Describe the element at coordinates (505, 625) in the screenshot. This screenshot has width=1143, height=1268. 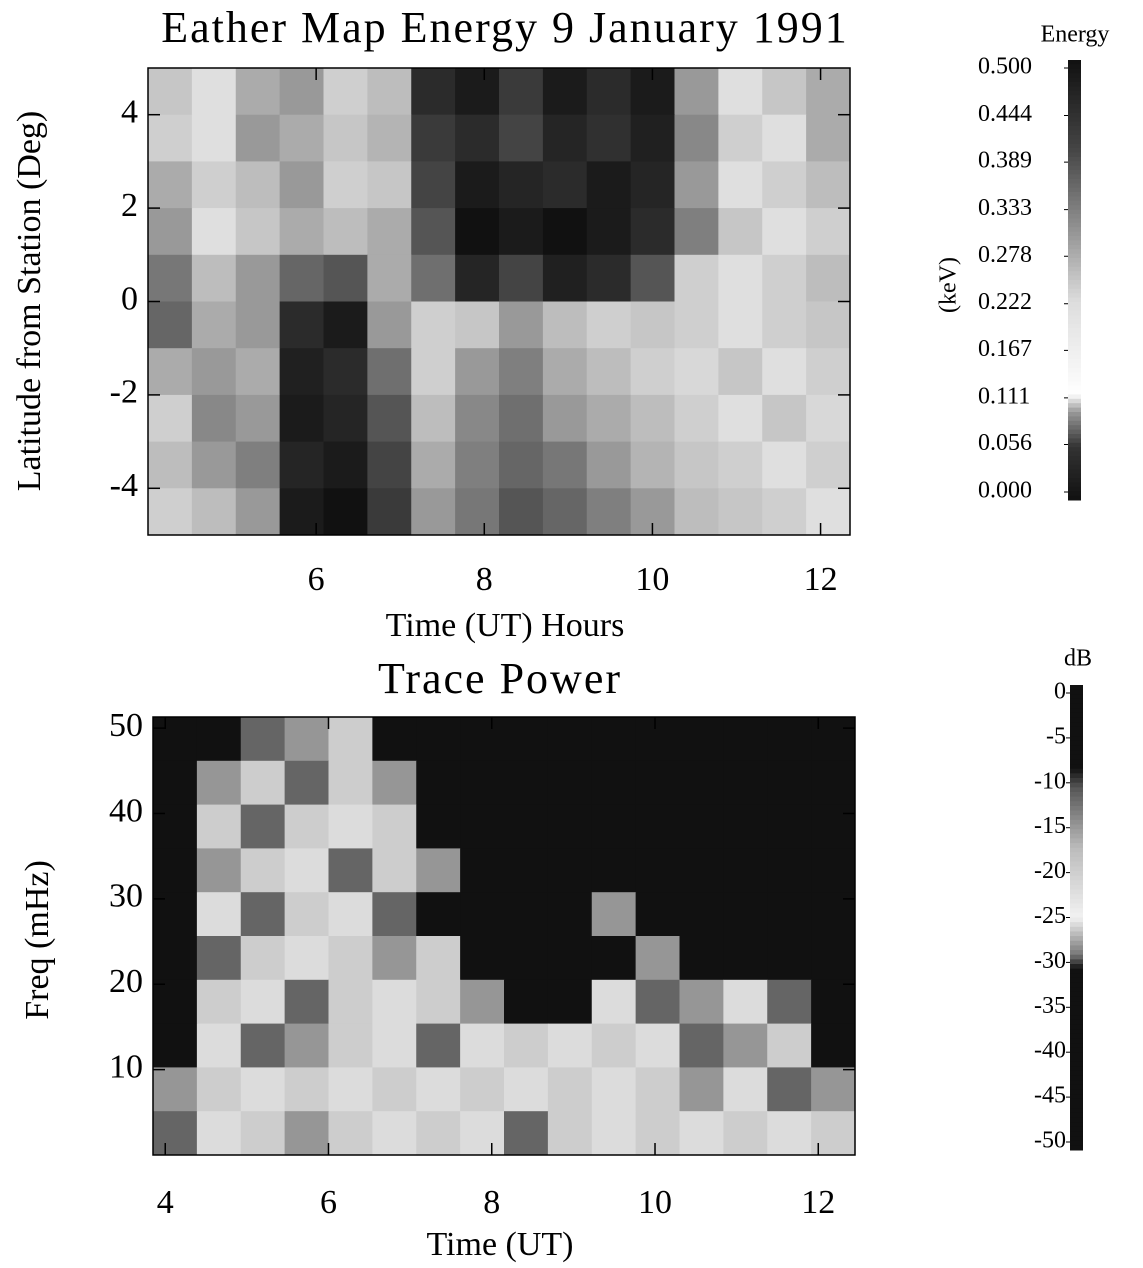
I see `x-axis-label: Time (UT) Hours` at that location.